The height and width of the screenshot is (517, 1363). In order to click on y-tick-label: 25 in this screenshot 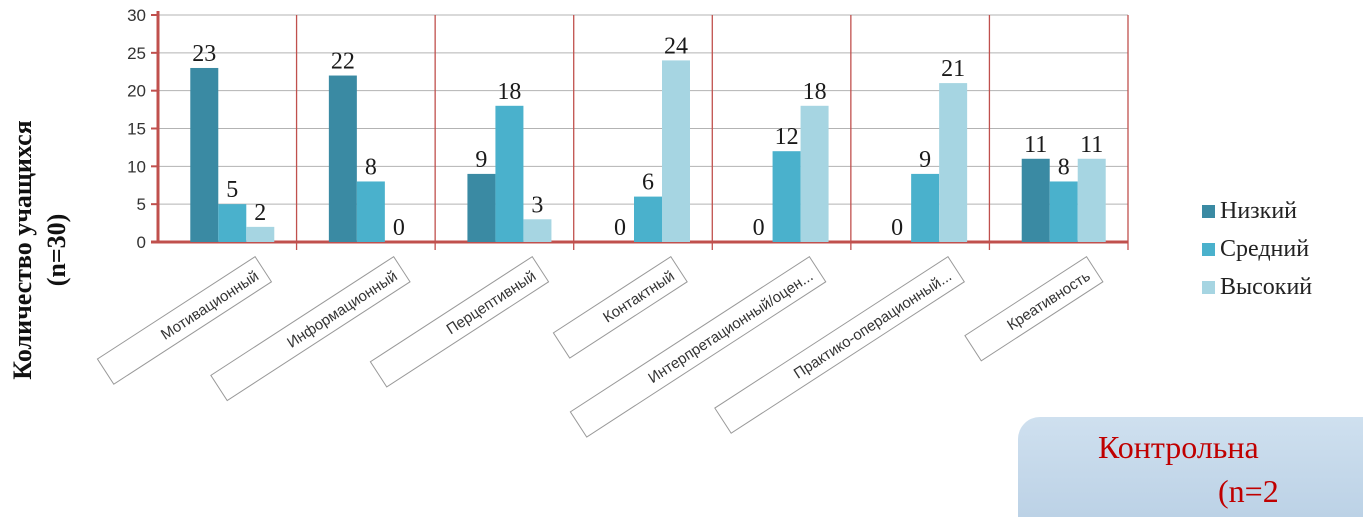, I will do `click(136, 53)`.